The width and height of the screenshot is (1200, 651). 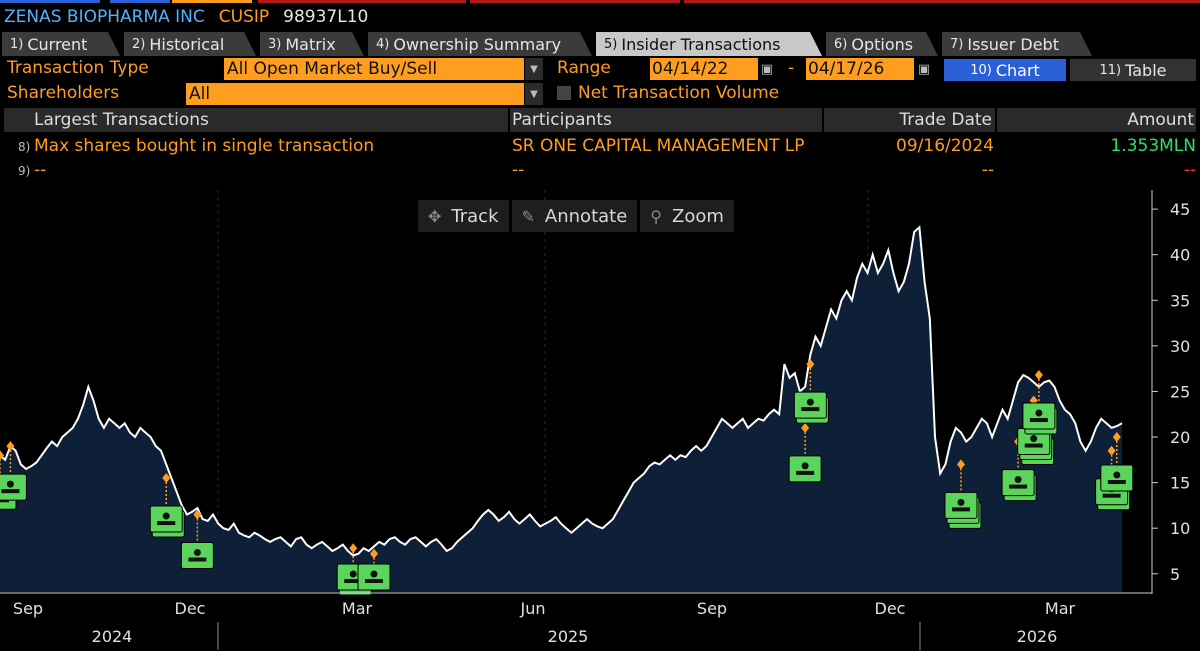 I want to click on zoom-button: ⚲ Zoom, so click(x=687, y=216).